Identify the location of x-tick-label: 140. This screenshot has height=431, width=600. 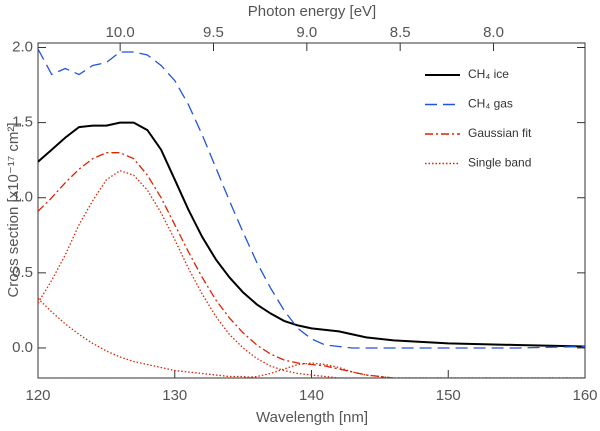
(311, 395).